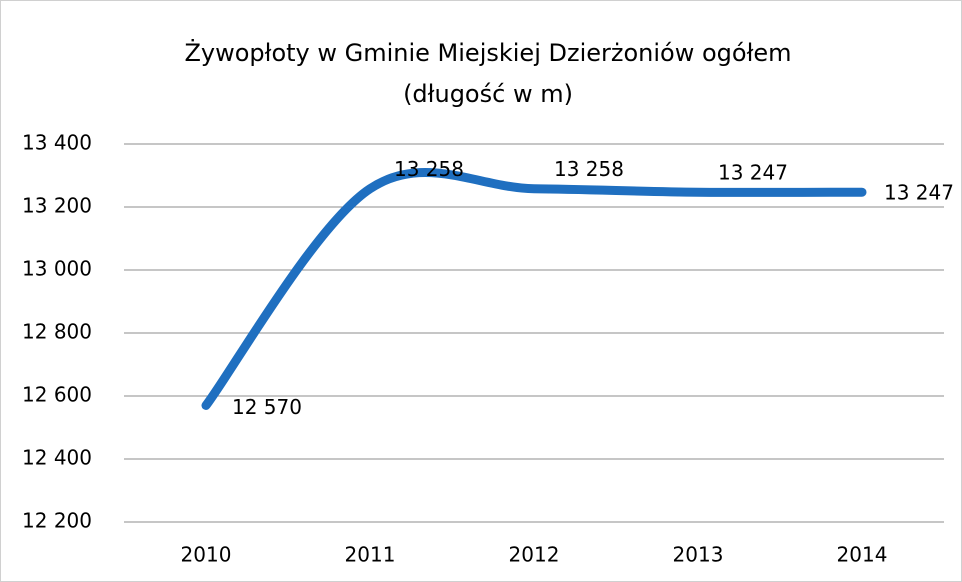  Describe the element at coordinates (698, 555) in the screenshot. I see `x-tick-label: 2013` at that location.